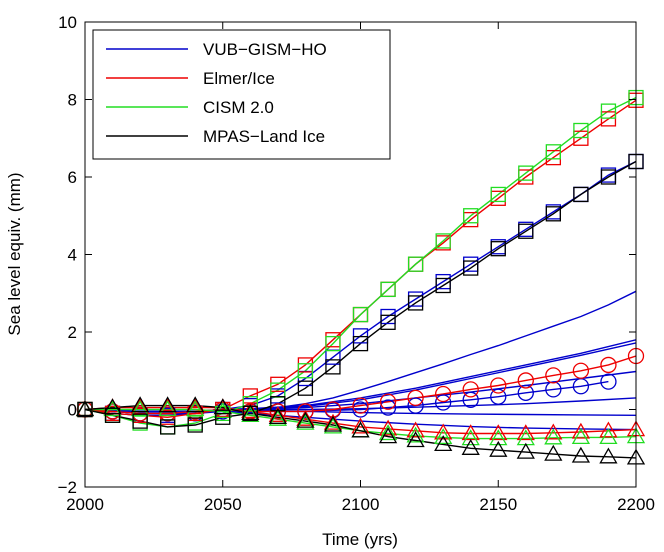 Image resolution: width=664 pixels, height=552 pixels. Describe the element at coordinates (239, 78) in the screenshot. I see `legend-label: Elmer/Ice` at that location.